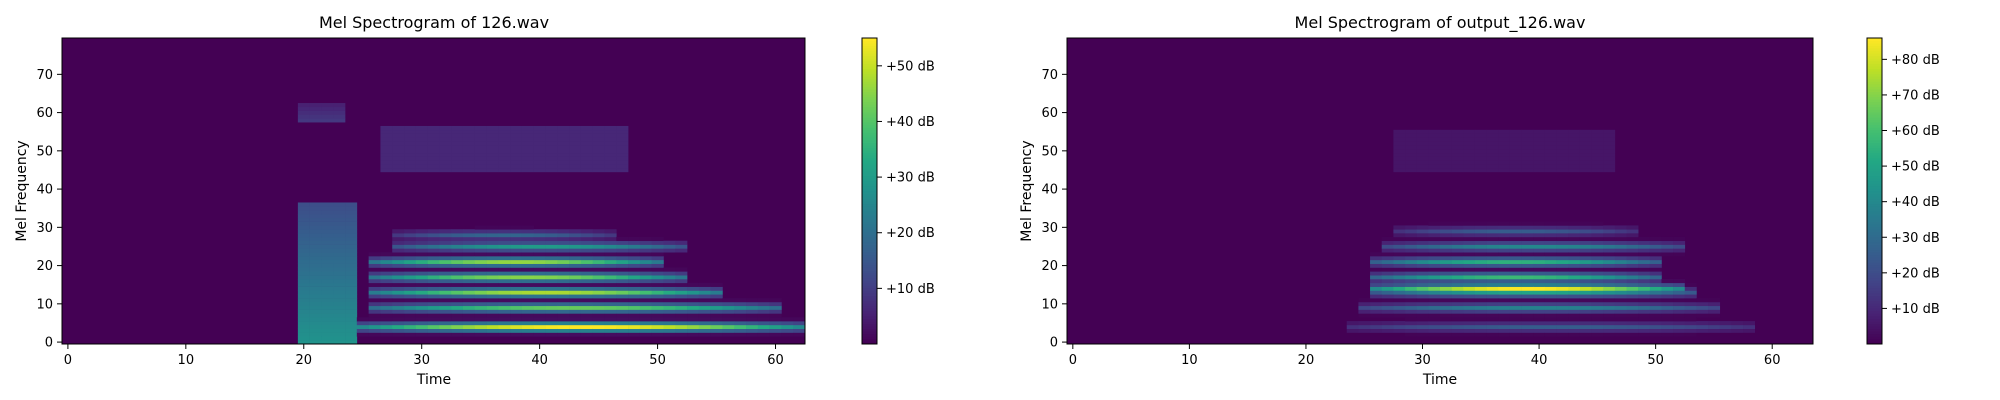 This screenshot has height=400, width=2000. I want to click on y-tick-label: 40, so click(1049, 190).